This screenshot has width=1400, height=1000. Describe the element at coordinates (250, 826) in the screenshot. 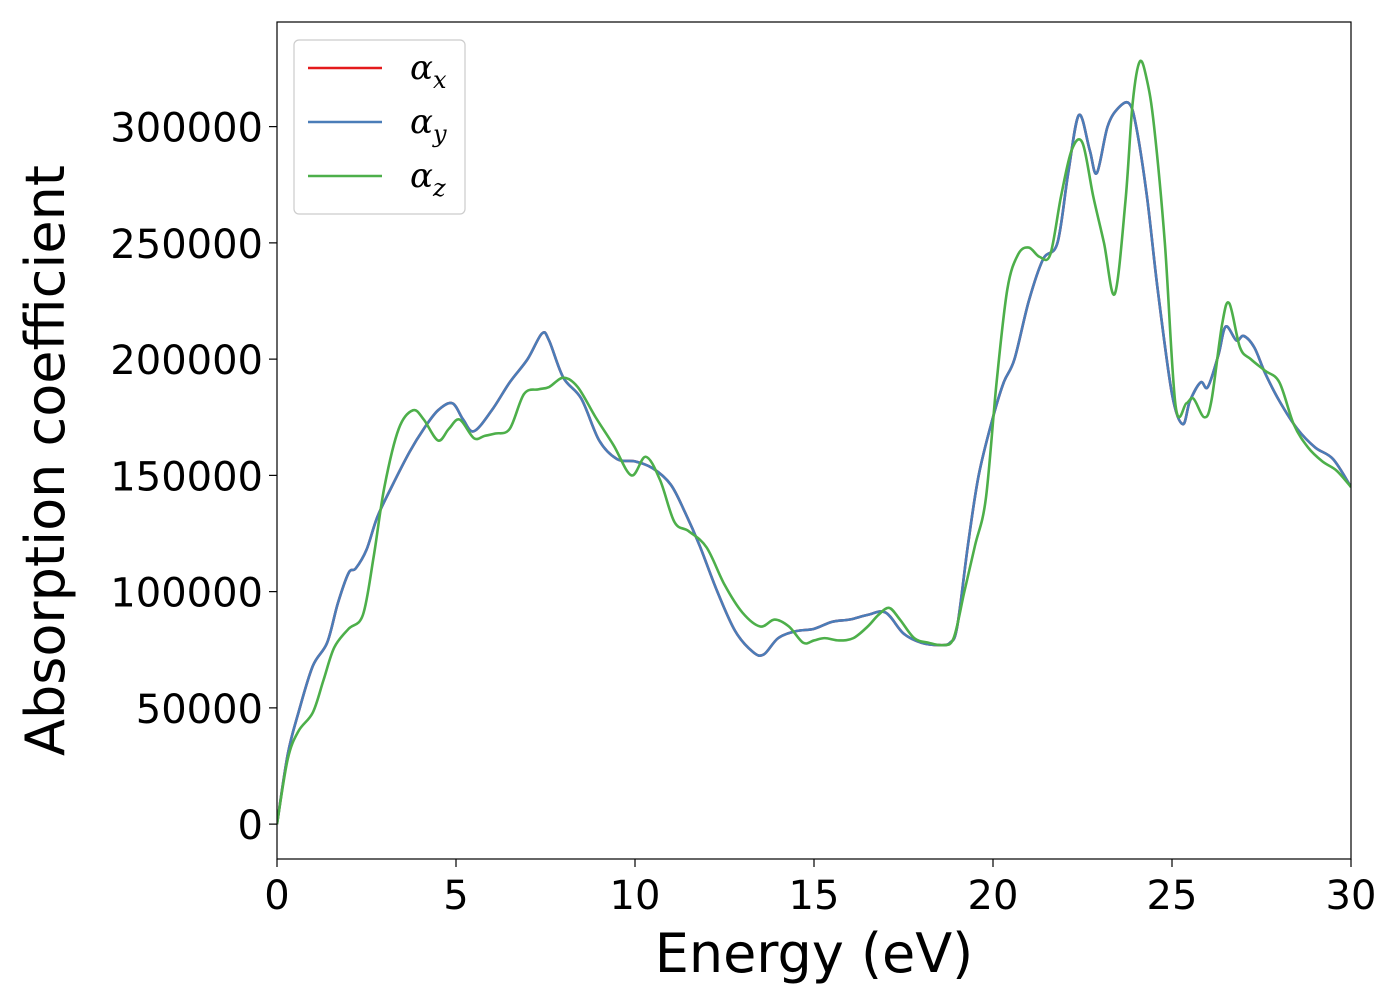

I see `y-tick-label: 0` at that location.